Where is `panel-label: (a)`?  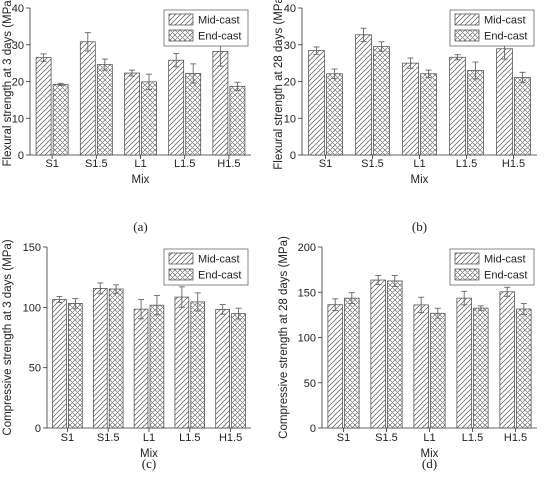
panel-label: (a) is located at coordinates (140, 226).